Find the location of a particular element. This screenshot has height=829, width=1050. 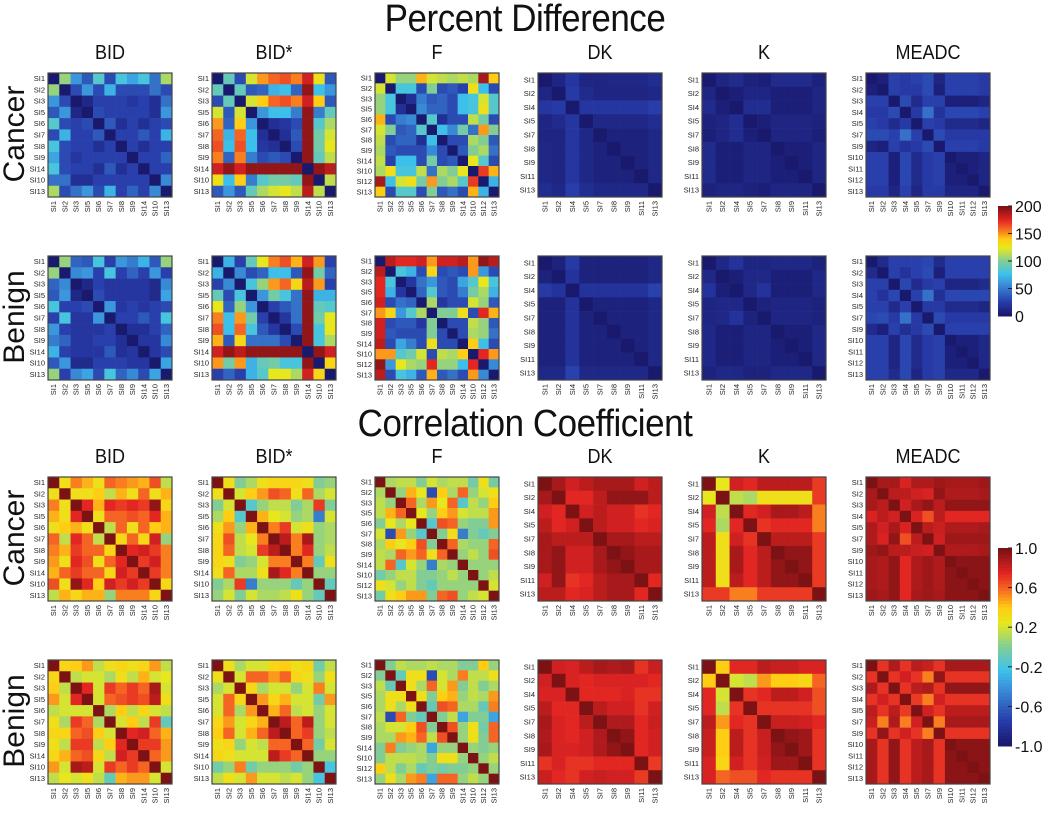

x-tick-label: SI5 is located at coordinates (87, 206).